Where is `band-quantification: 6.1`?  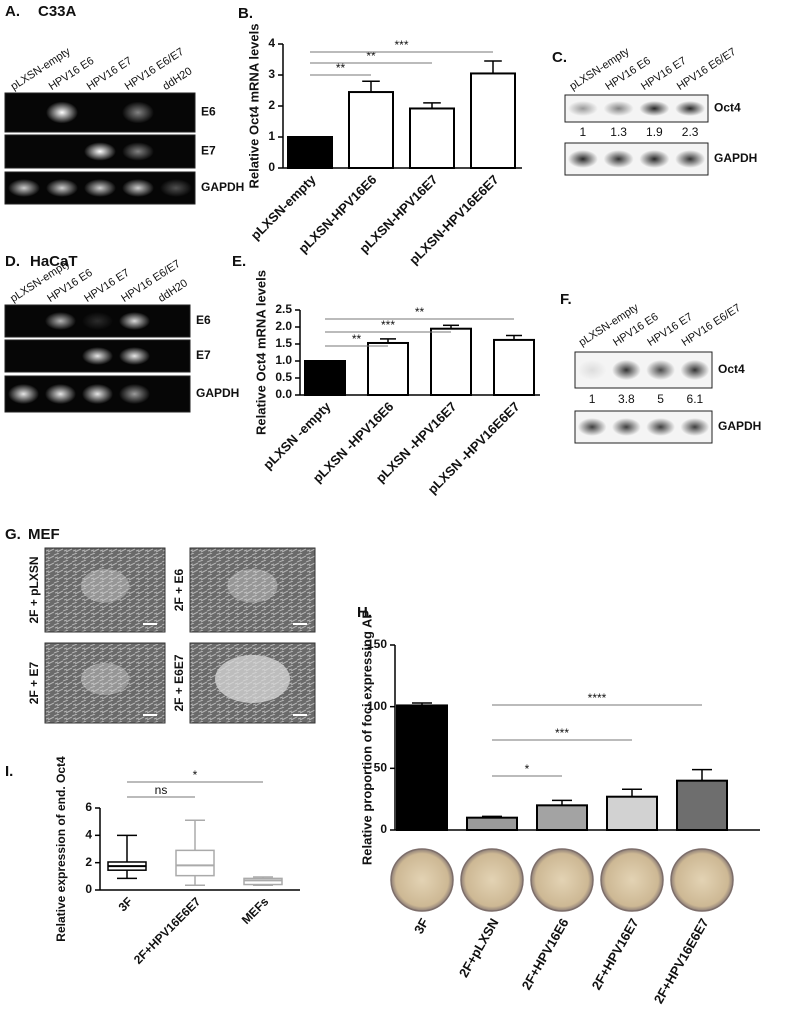
band-quantification: 6.1 is located at coordinates (695, 399).